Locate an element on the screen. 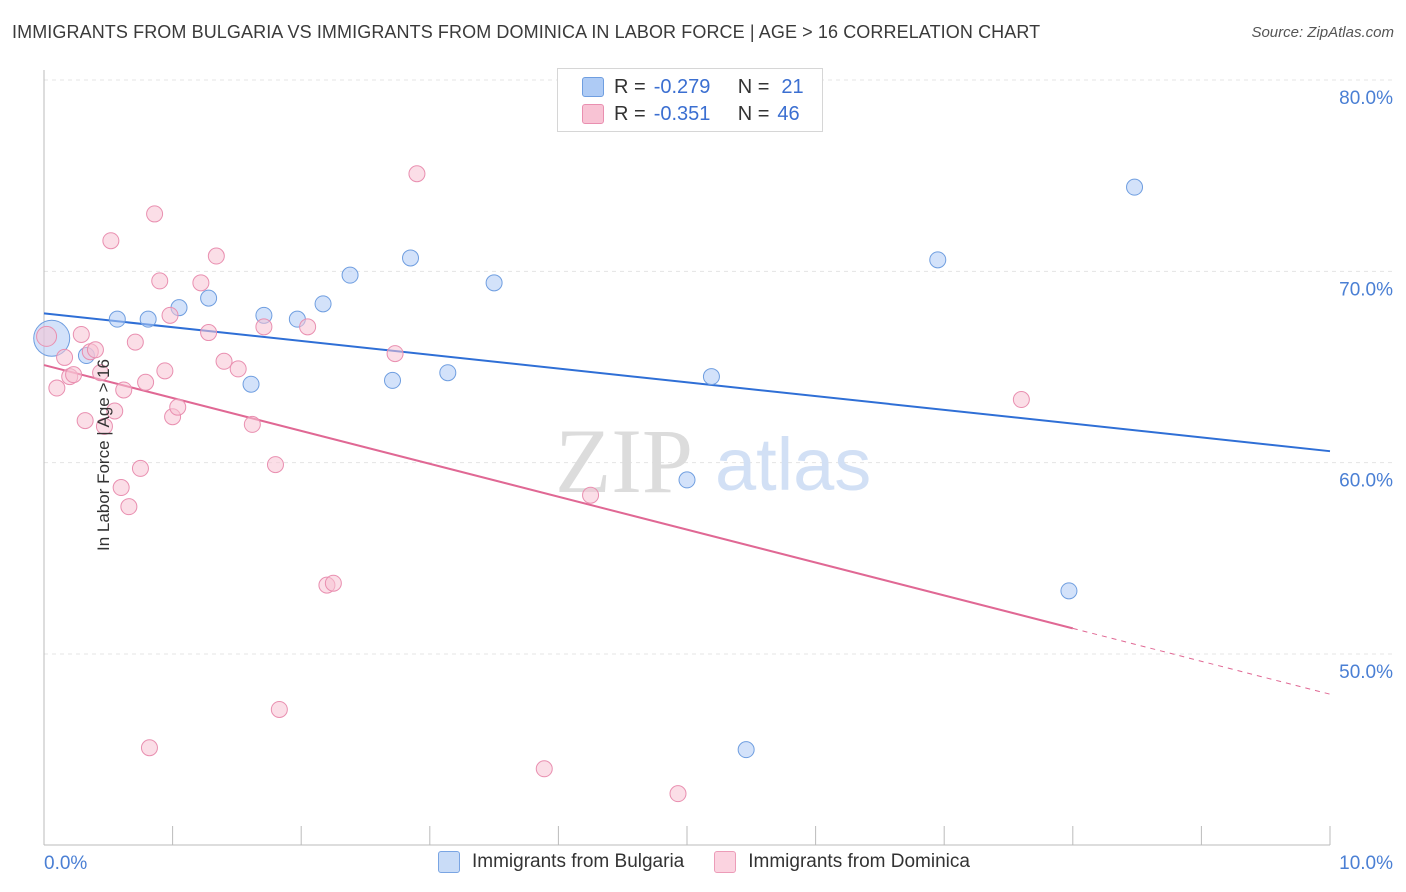 The image size is (1406, 892). legend-r-value-dominica: -0.351 is located at coordinates (682, 113).